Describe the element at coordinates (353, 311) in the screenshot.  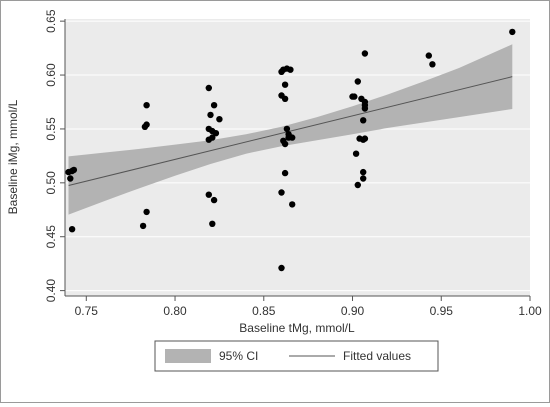
I see `x-tick-label: 0.90` at that location.